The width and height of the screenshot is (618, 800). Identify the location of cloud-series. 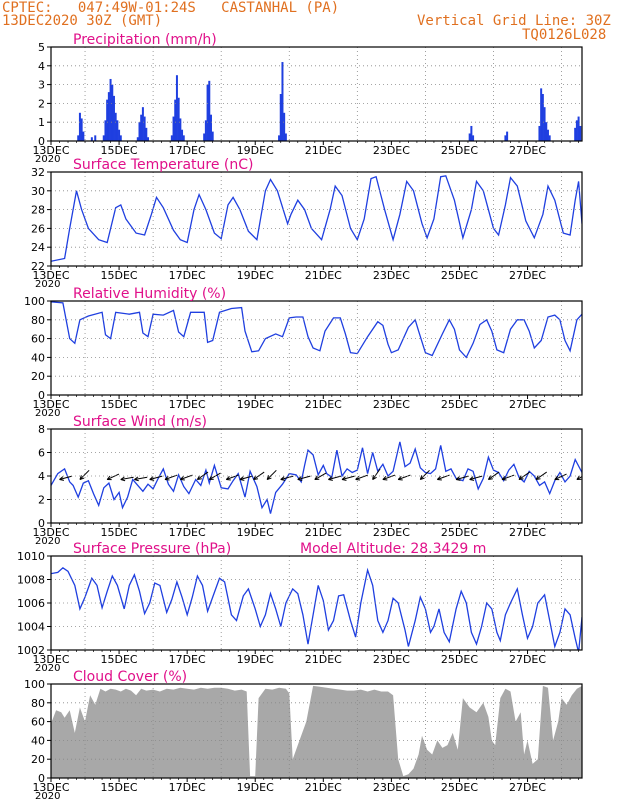
(316, 731).